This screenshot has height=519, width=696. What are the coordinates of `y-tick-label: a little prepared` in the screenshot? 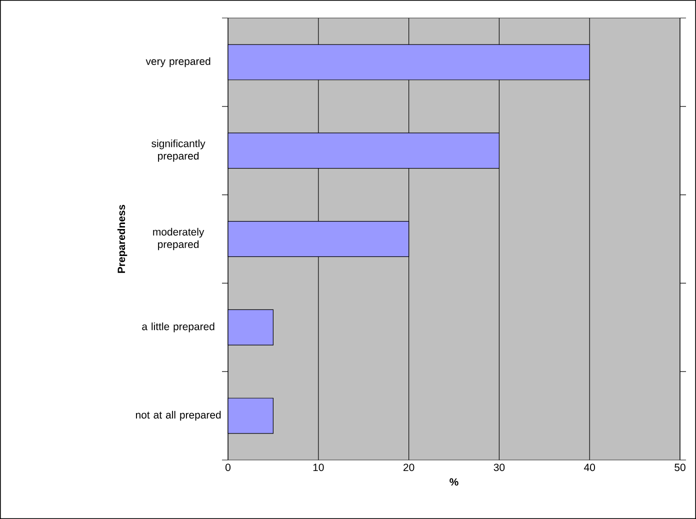 It's located at (178, 327).